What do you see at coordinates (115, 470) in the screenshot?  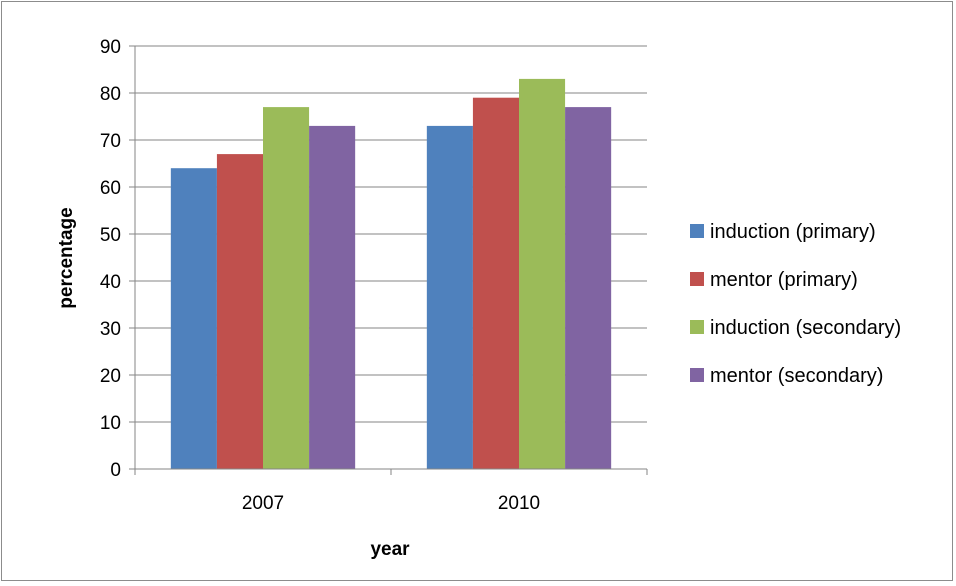 I see `y-tick-label: 0` at bounding box center [115, 470].